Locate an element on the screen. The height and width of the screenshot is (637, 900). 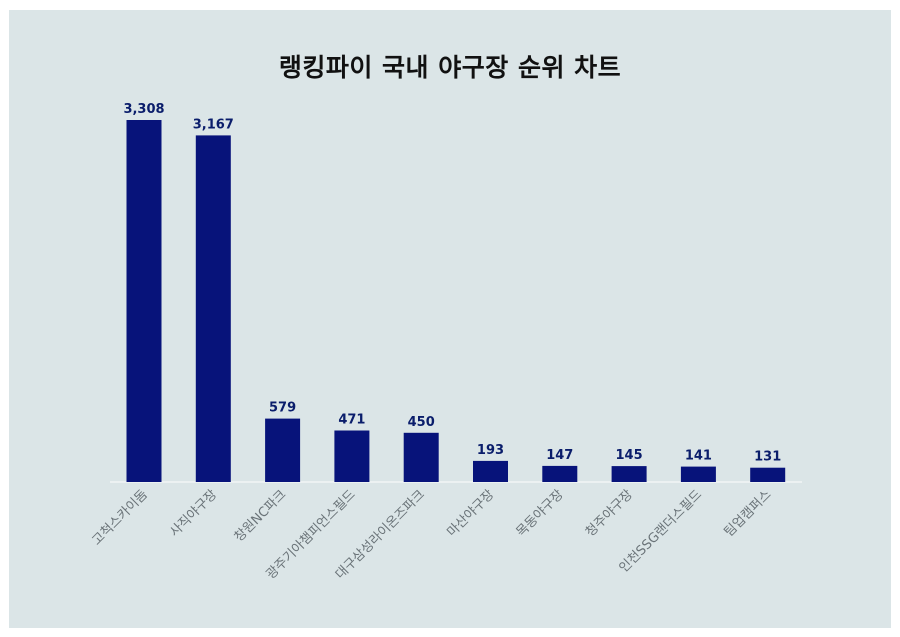
category-label-1: 고척스카이돔 is located at coordinates (119, 517).